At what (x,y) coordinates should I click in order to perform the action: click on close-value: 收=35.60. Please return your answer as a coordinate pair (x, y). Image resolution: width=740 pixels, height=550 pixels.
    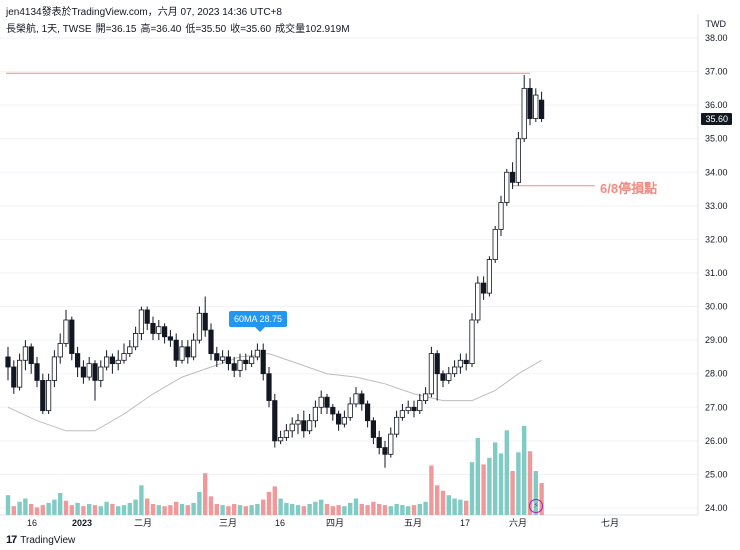
    Looking at the image, I should click on (251, 29).